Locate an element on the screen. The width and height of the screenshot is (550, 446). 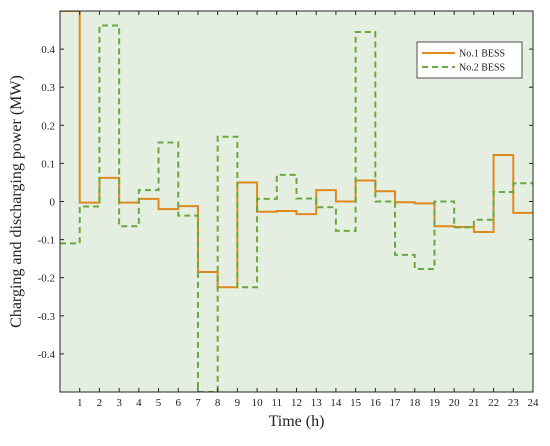
x-tick-label: 4 is located at coordinates (139, 403).